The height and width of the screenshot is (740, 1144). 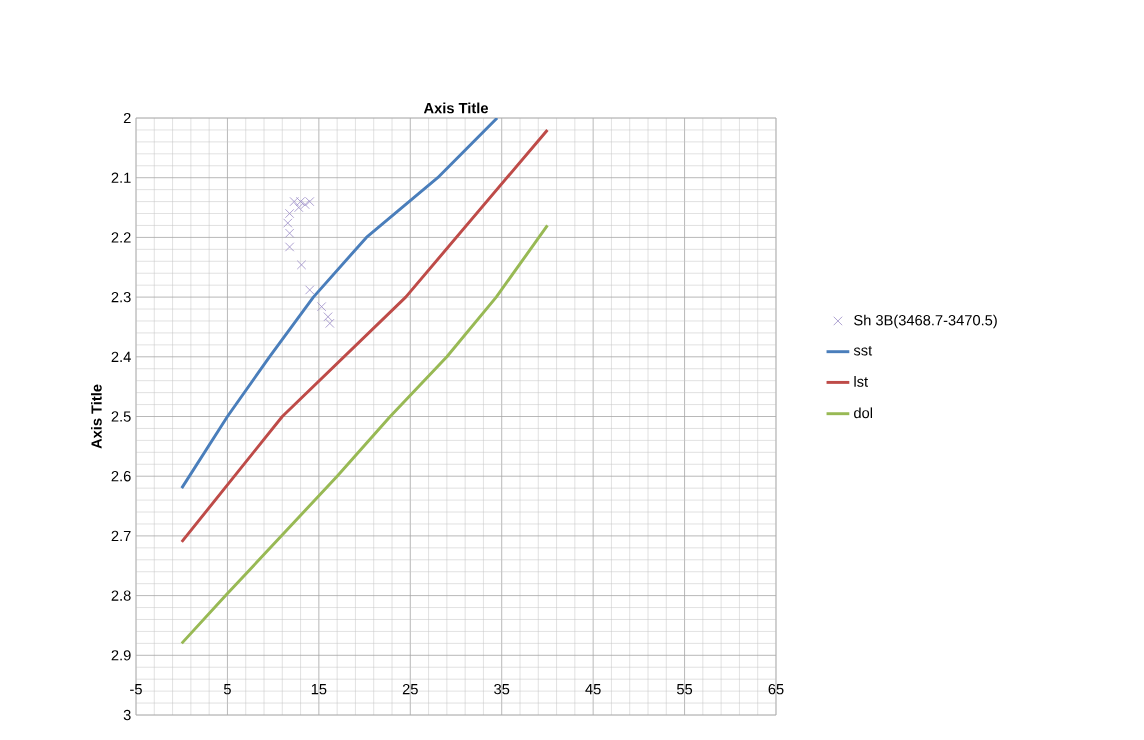 What do you see at coordinates (121, 536) in the screenshot?
I see `y-tick-label: 2.7` at bounding box center [121, 536].